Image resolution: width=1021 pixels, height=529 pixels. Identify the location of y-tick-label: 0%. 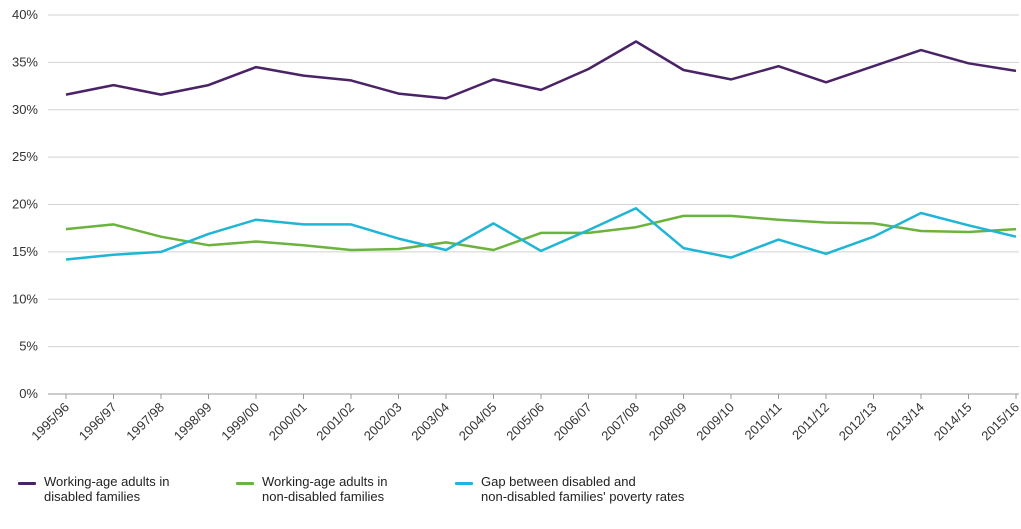
(28, 393).